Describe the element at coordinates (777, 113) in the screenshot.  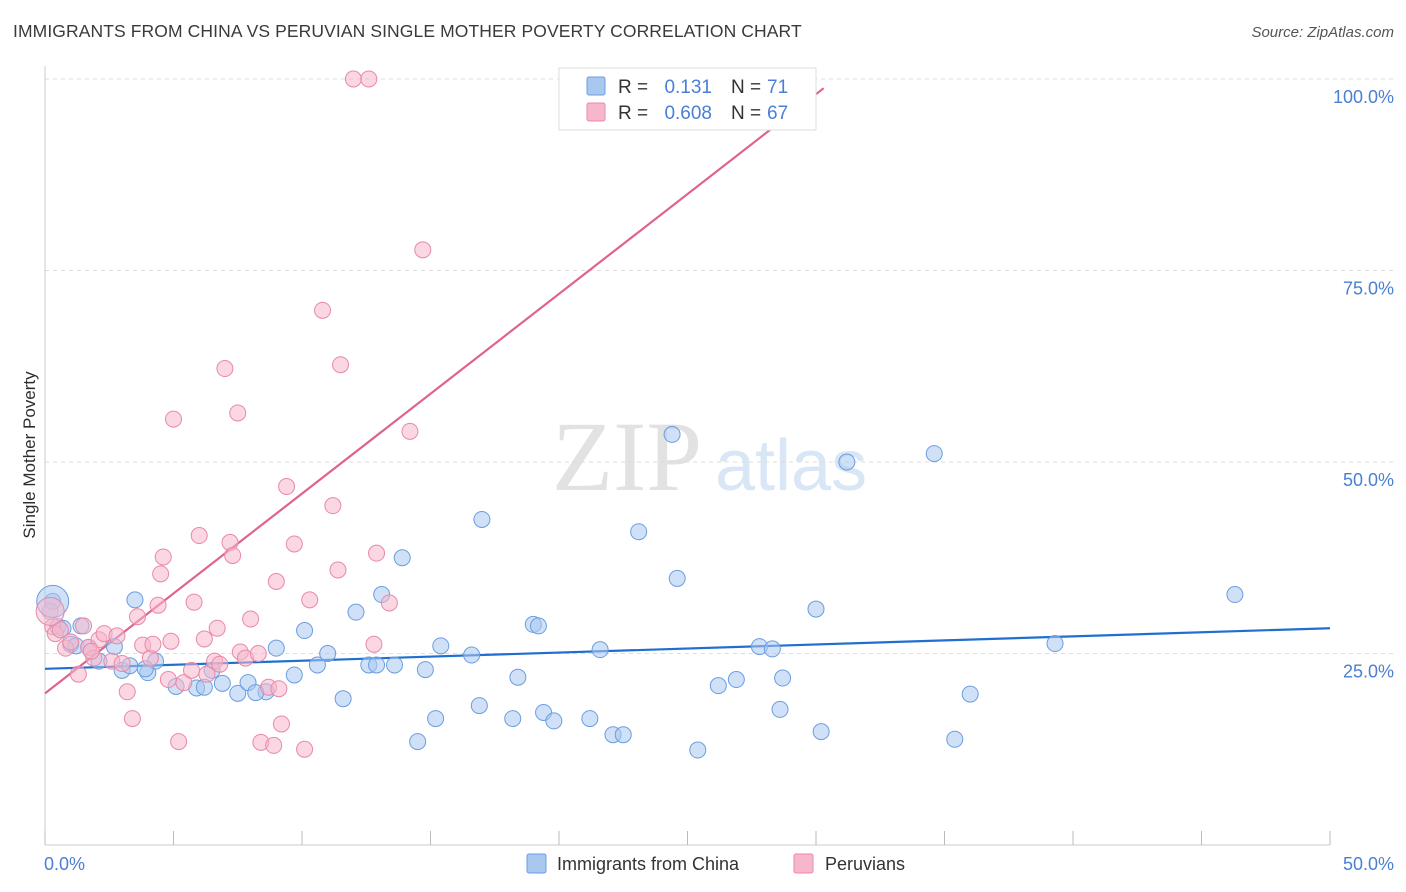
I see `legend-n-value-peruvians: 67` at that location.